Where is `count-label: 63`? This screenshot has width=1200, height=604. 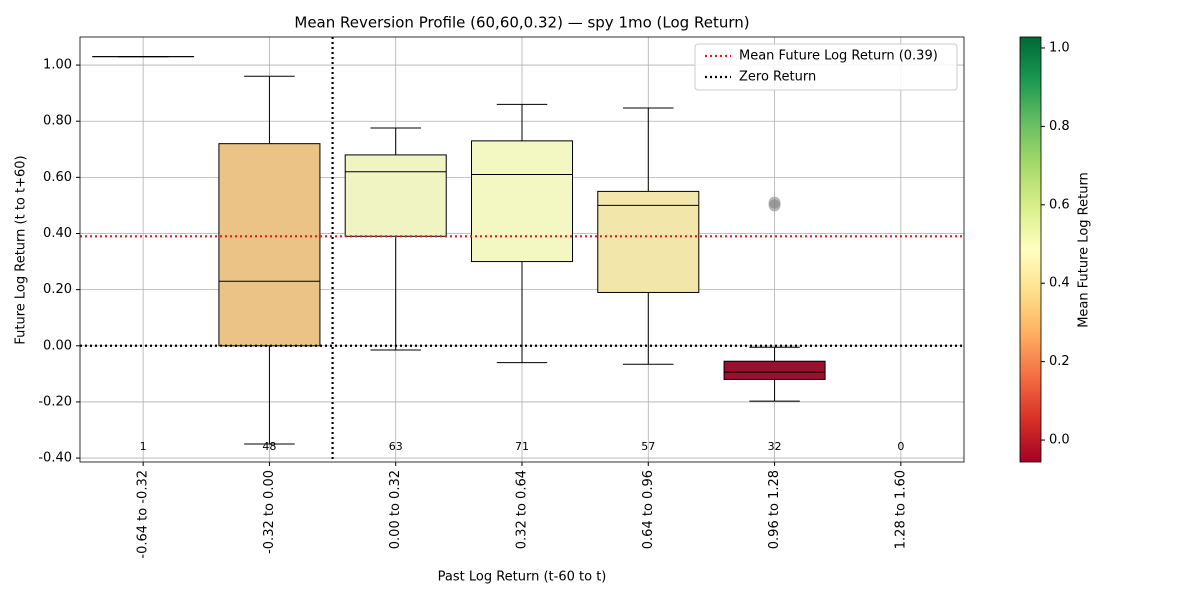
count-label: 63 is located at coordinates (396, 446).